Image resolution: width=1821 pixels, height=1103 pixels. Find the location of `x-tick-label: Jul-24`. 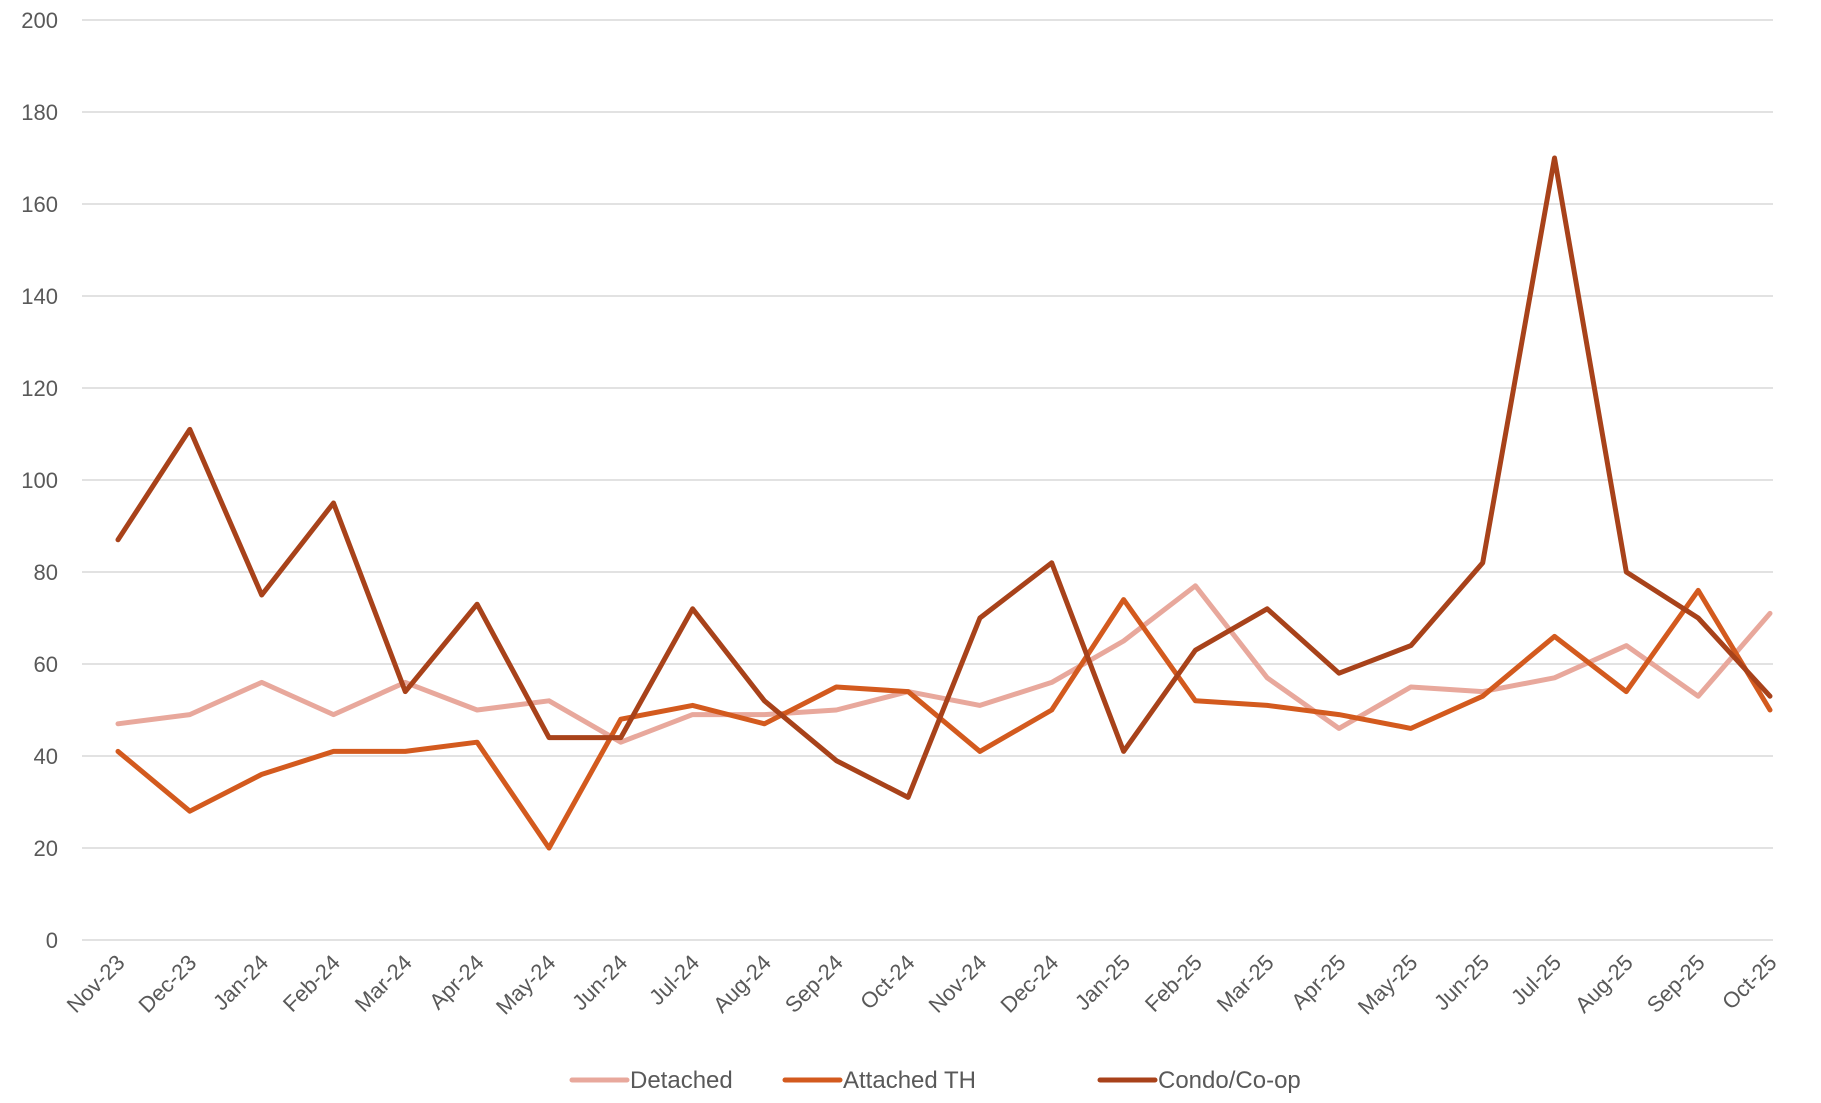

x-tick-label: Jul-24 is located at coordinates (674, 980).